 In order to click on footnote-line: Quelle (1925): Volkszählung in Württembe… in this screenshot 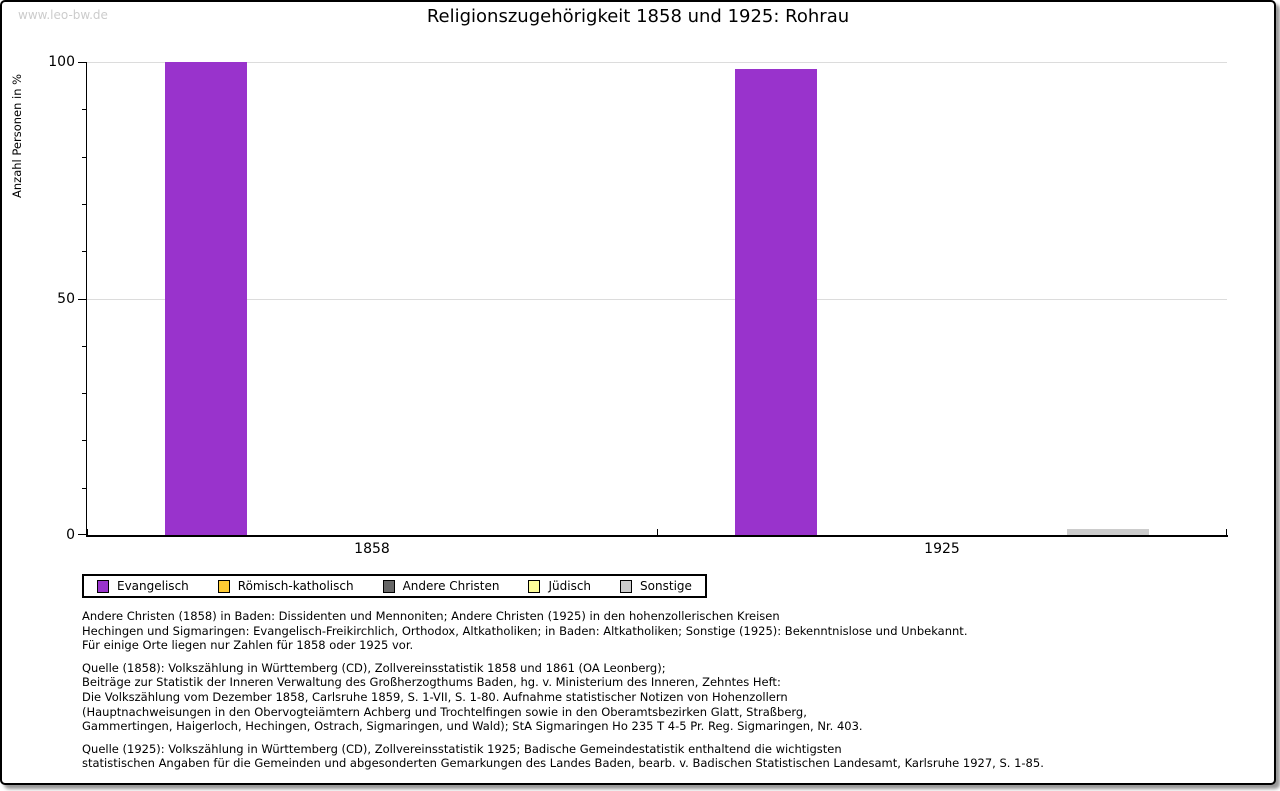, I will do `click(462, 748)`.